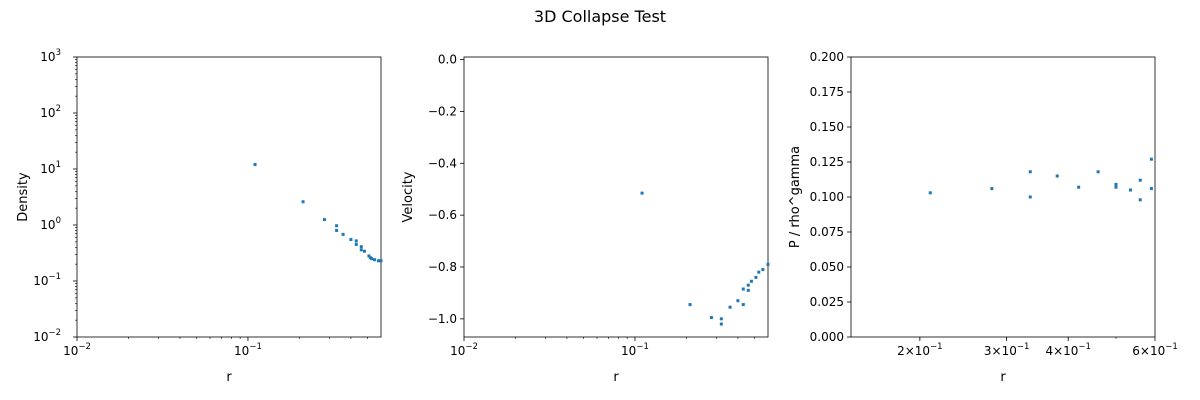 The width and height of the screenshot is (1200, 400). Describe the element at coordinates (827, 57) in the screenshot. I see `y-tick-label: 0.200` at that location.